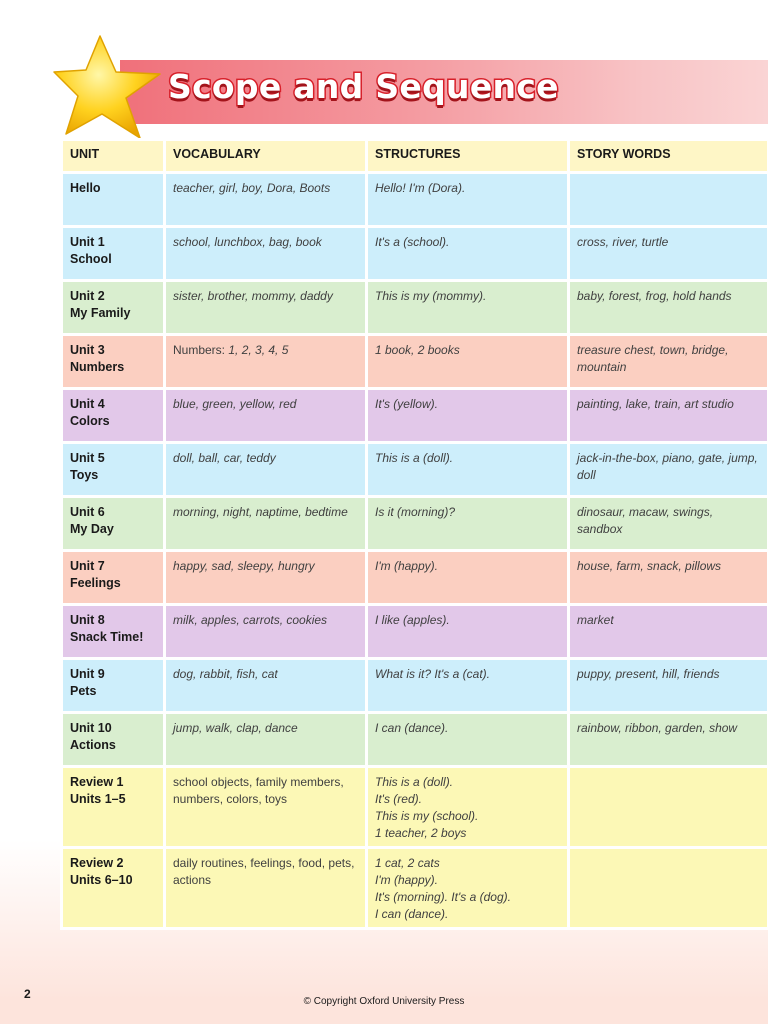  Describe the element at coordinates (364, 87) in the screenshot. I see `page-title: Scope and Sequence` at that location.